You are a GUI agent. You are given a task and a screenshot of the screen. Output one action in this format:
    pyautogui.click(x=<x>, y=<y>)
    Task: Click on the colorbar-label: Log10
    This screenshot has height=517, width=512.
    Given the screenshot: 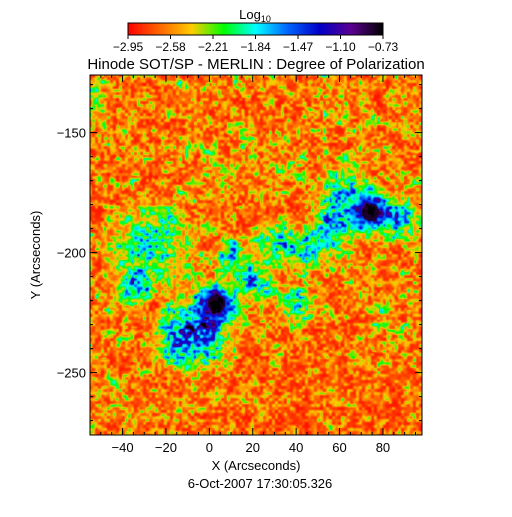 What is the action you would take?
    pyautogui.click(x=255, y=15)
    